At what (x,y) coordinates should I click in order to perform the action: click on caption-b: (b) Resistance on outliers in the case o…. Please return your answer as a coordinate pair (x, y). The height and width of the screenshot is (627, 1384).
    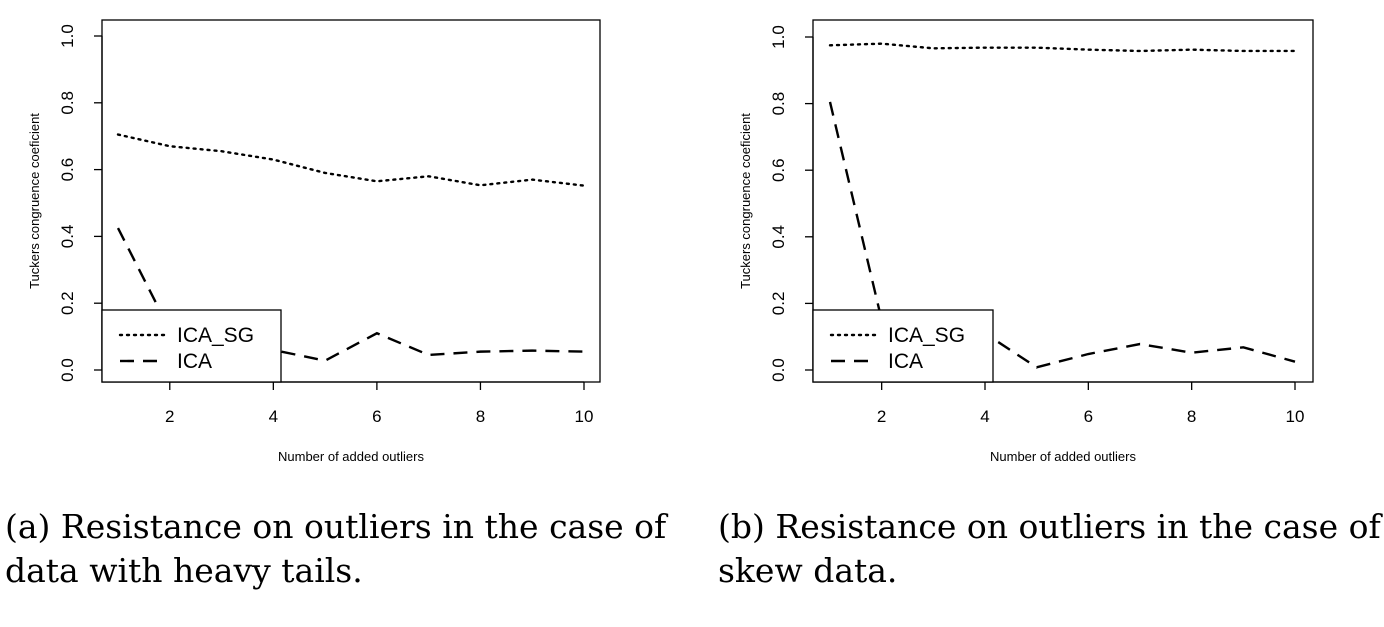
    Looking at the image, I should click on (1049, 548).